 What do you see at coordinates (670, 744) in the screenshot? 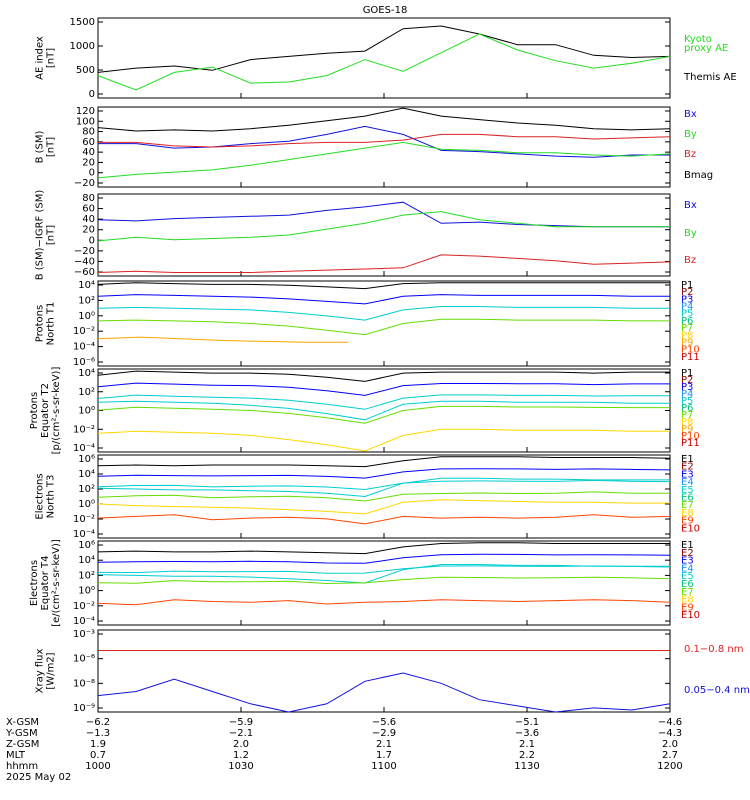
I see `footer-value: 2.0` at bounding box center [670, 744].